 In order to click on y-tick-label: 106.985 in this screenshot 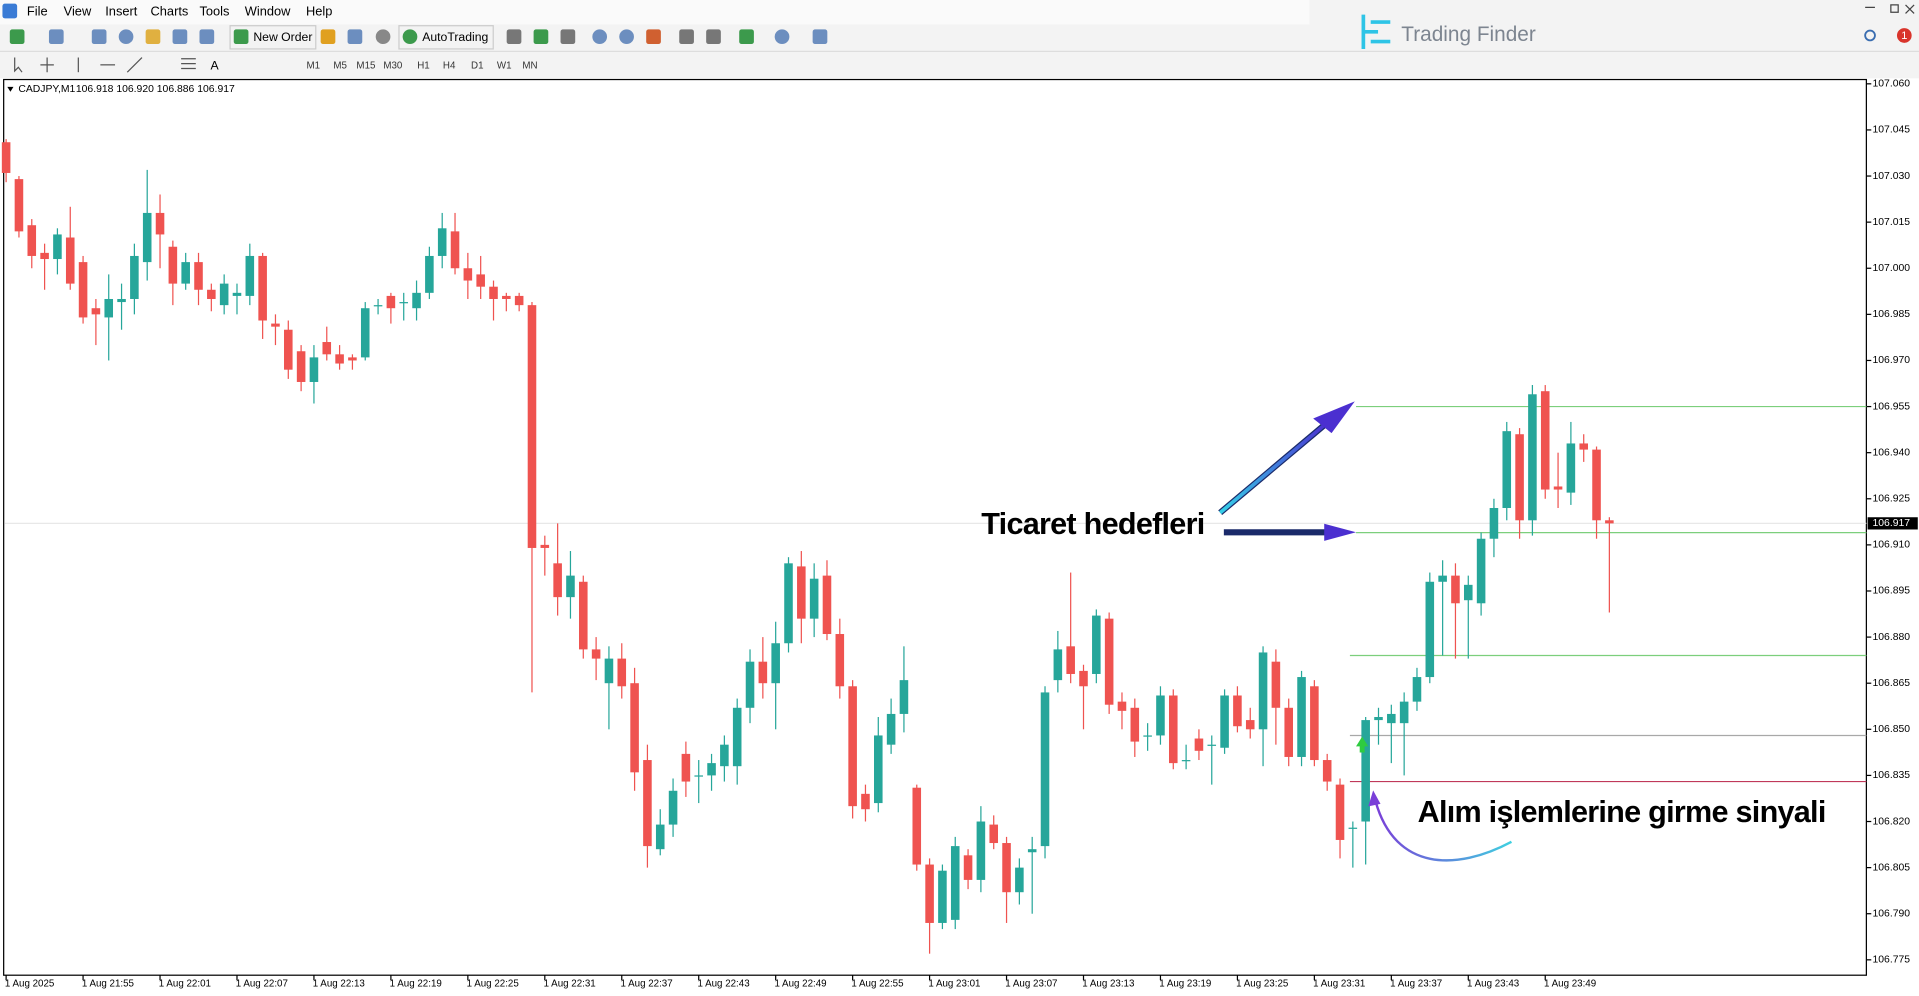, I will do `click(1891, 314)`.